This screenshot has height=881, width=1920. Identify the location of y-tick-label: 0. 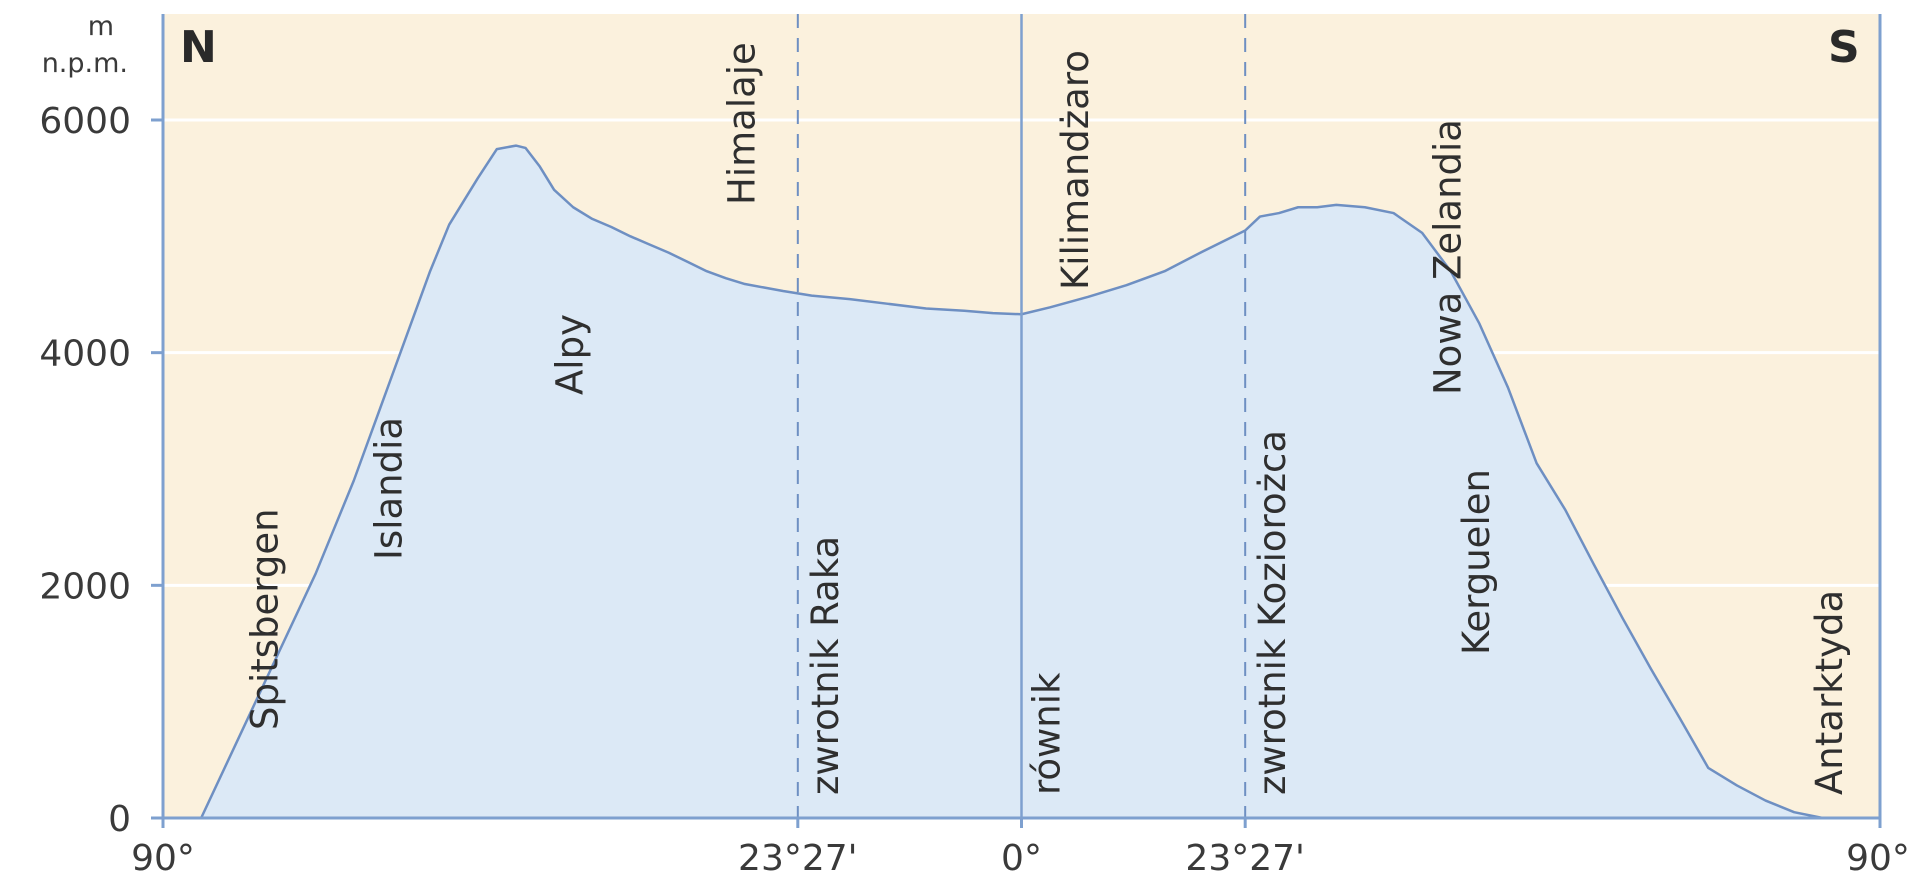
(119, 819).